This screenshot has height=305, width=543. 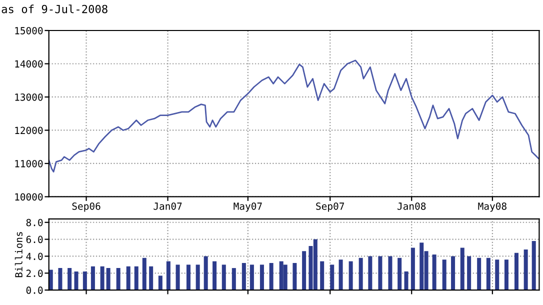 I want to click on y-tick-label: 12000, so click(x=29, y=130).